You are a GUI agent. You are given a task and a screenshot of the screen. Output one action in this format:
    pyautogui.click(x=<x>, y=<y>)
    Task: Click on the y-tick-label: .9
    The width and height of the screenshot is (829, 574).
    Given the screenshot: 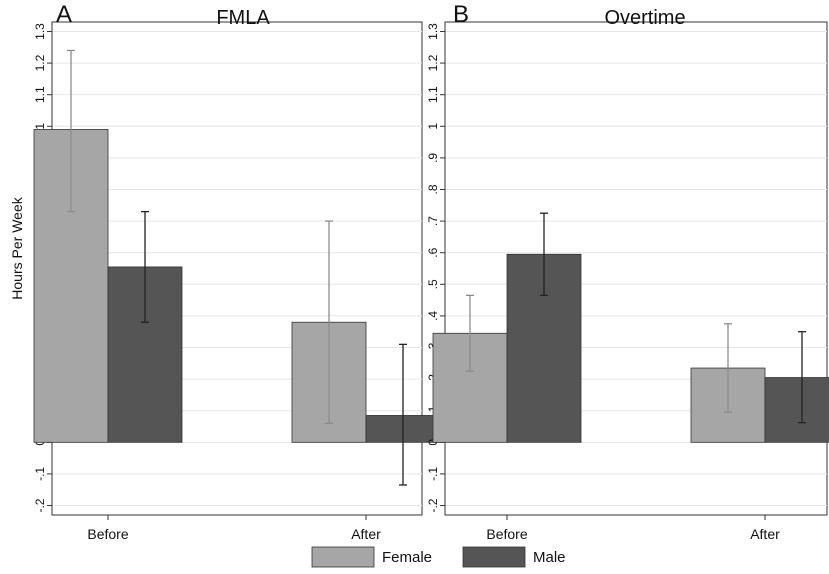 What is the action you would take?
    pyautogui.click(x=433, y=158)
    